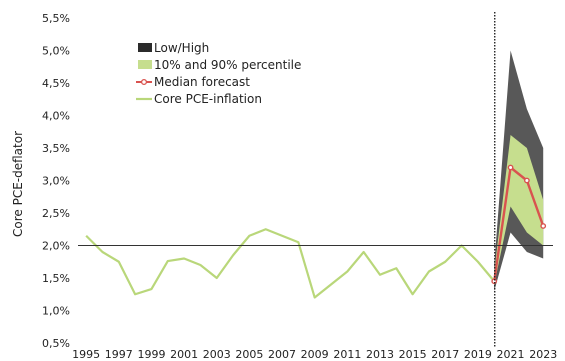 This screenshot has width=565, height=361. Describe the element at coordinates (202, 82) in the screenshot. I see `legend-label: Median forecast` at that location.